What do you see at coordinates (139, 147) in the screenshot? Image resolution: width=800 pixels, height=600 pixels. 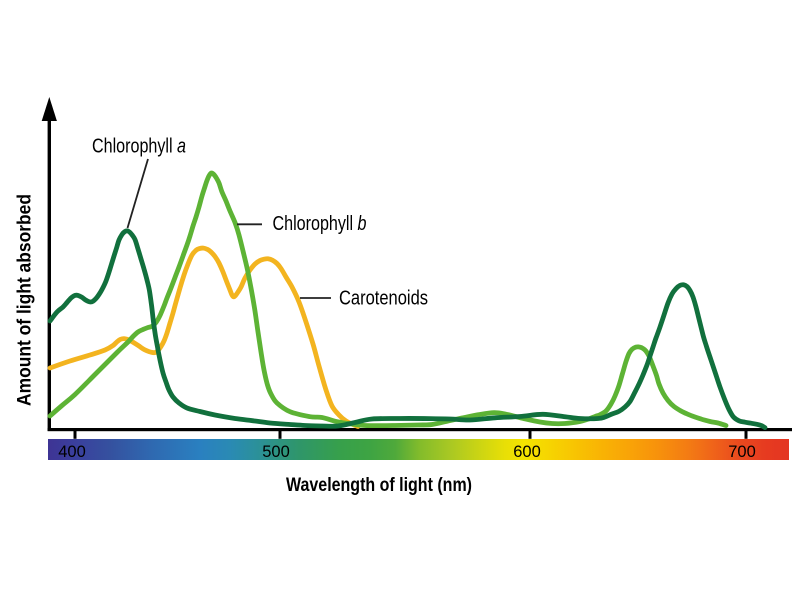 I see `svg-text: Chlorophyll a` at bounding box center [139, 147].